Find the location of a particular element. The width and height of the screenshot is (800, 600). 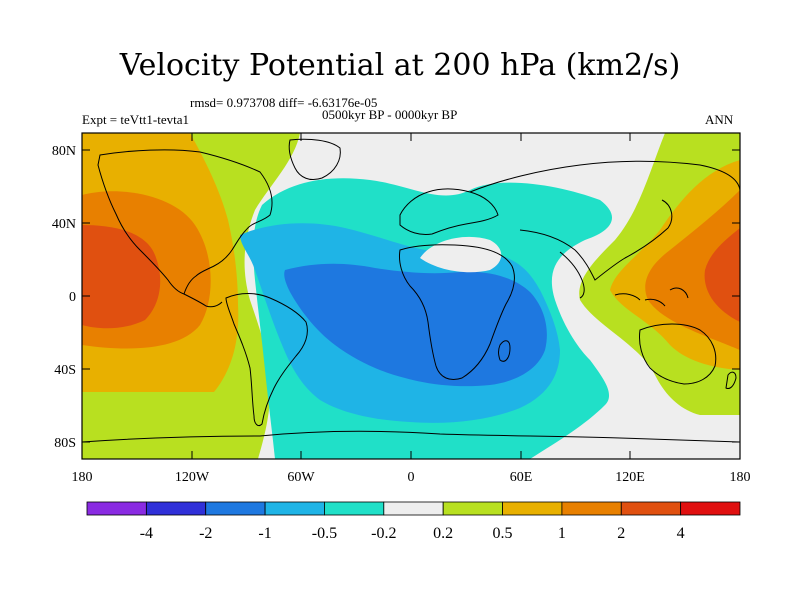

colorbar-label: 1 is located at coordinates (562, 533).